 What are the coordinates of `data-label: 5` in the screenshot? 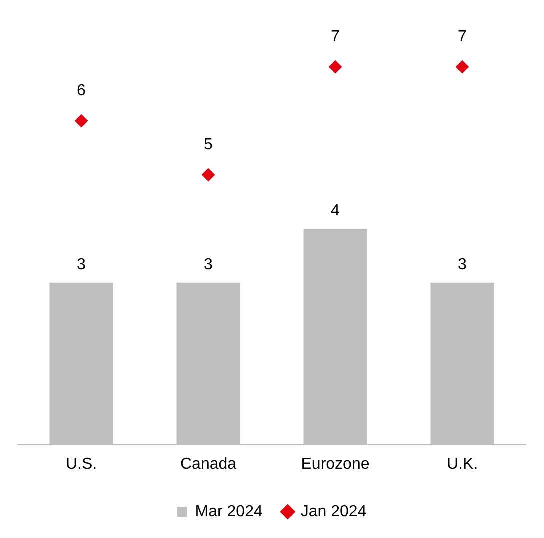 It's located at (209, 145).